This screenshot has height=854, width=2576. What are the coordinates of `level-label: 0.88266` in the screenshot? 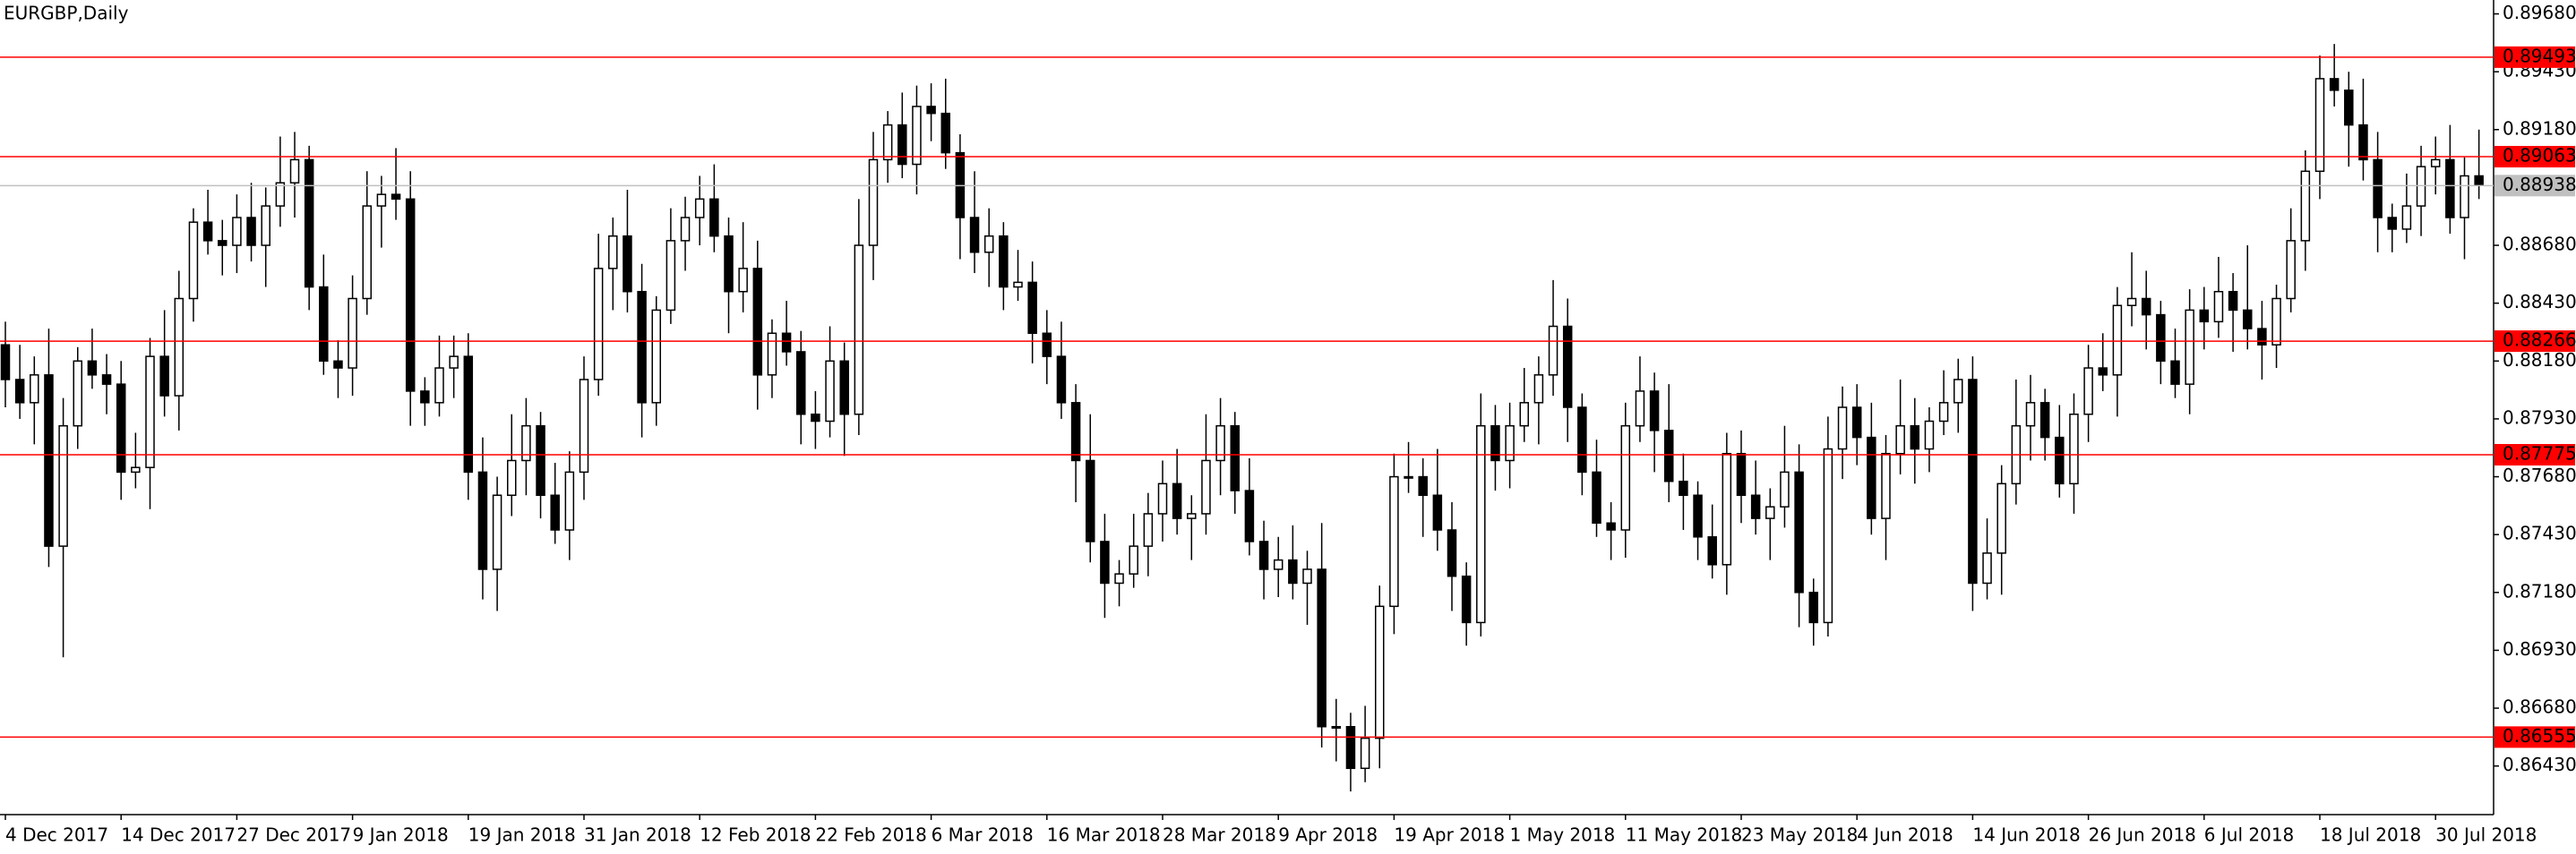 It's located at (2539, 340).